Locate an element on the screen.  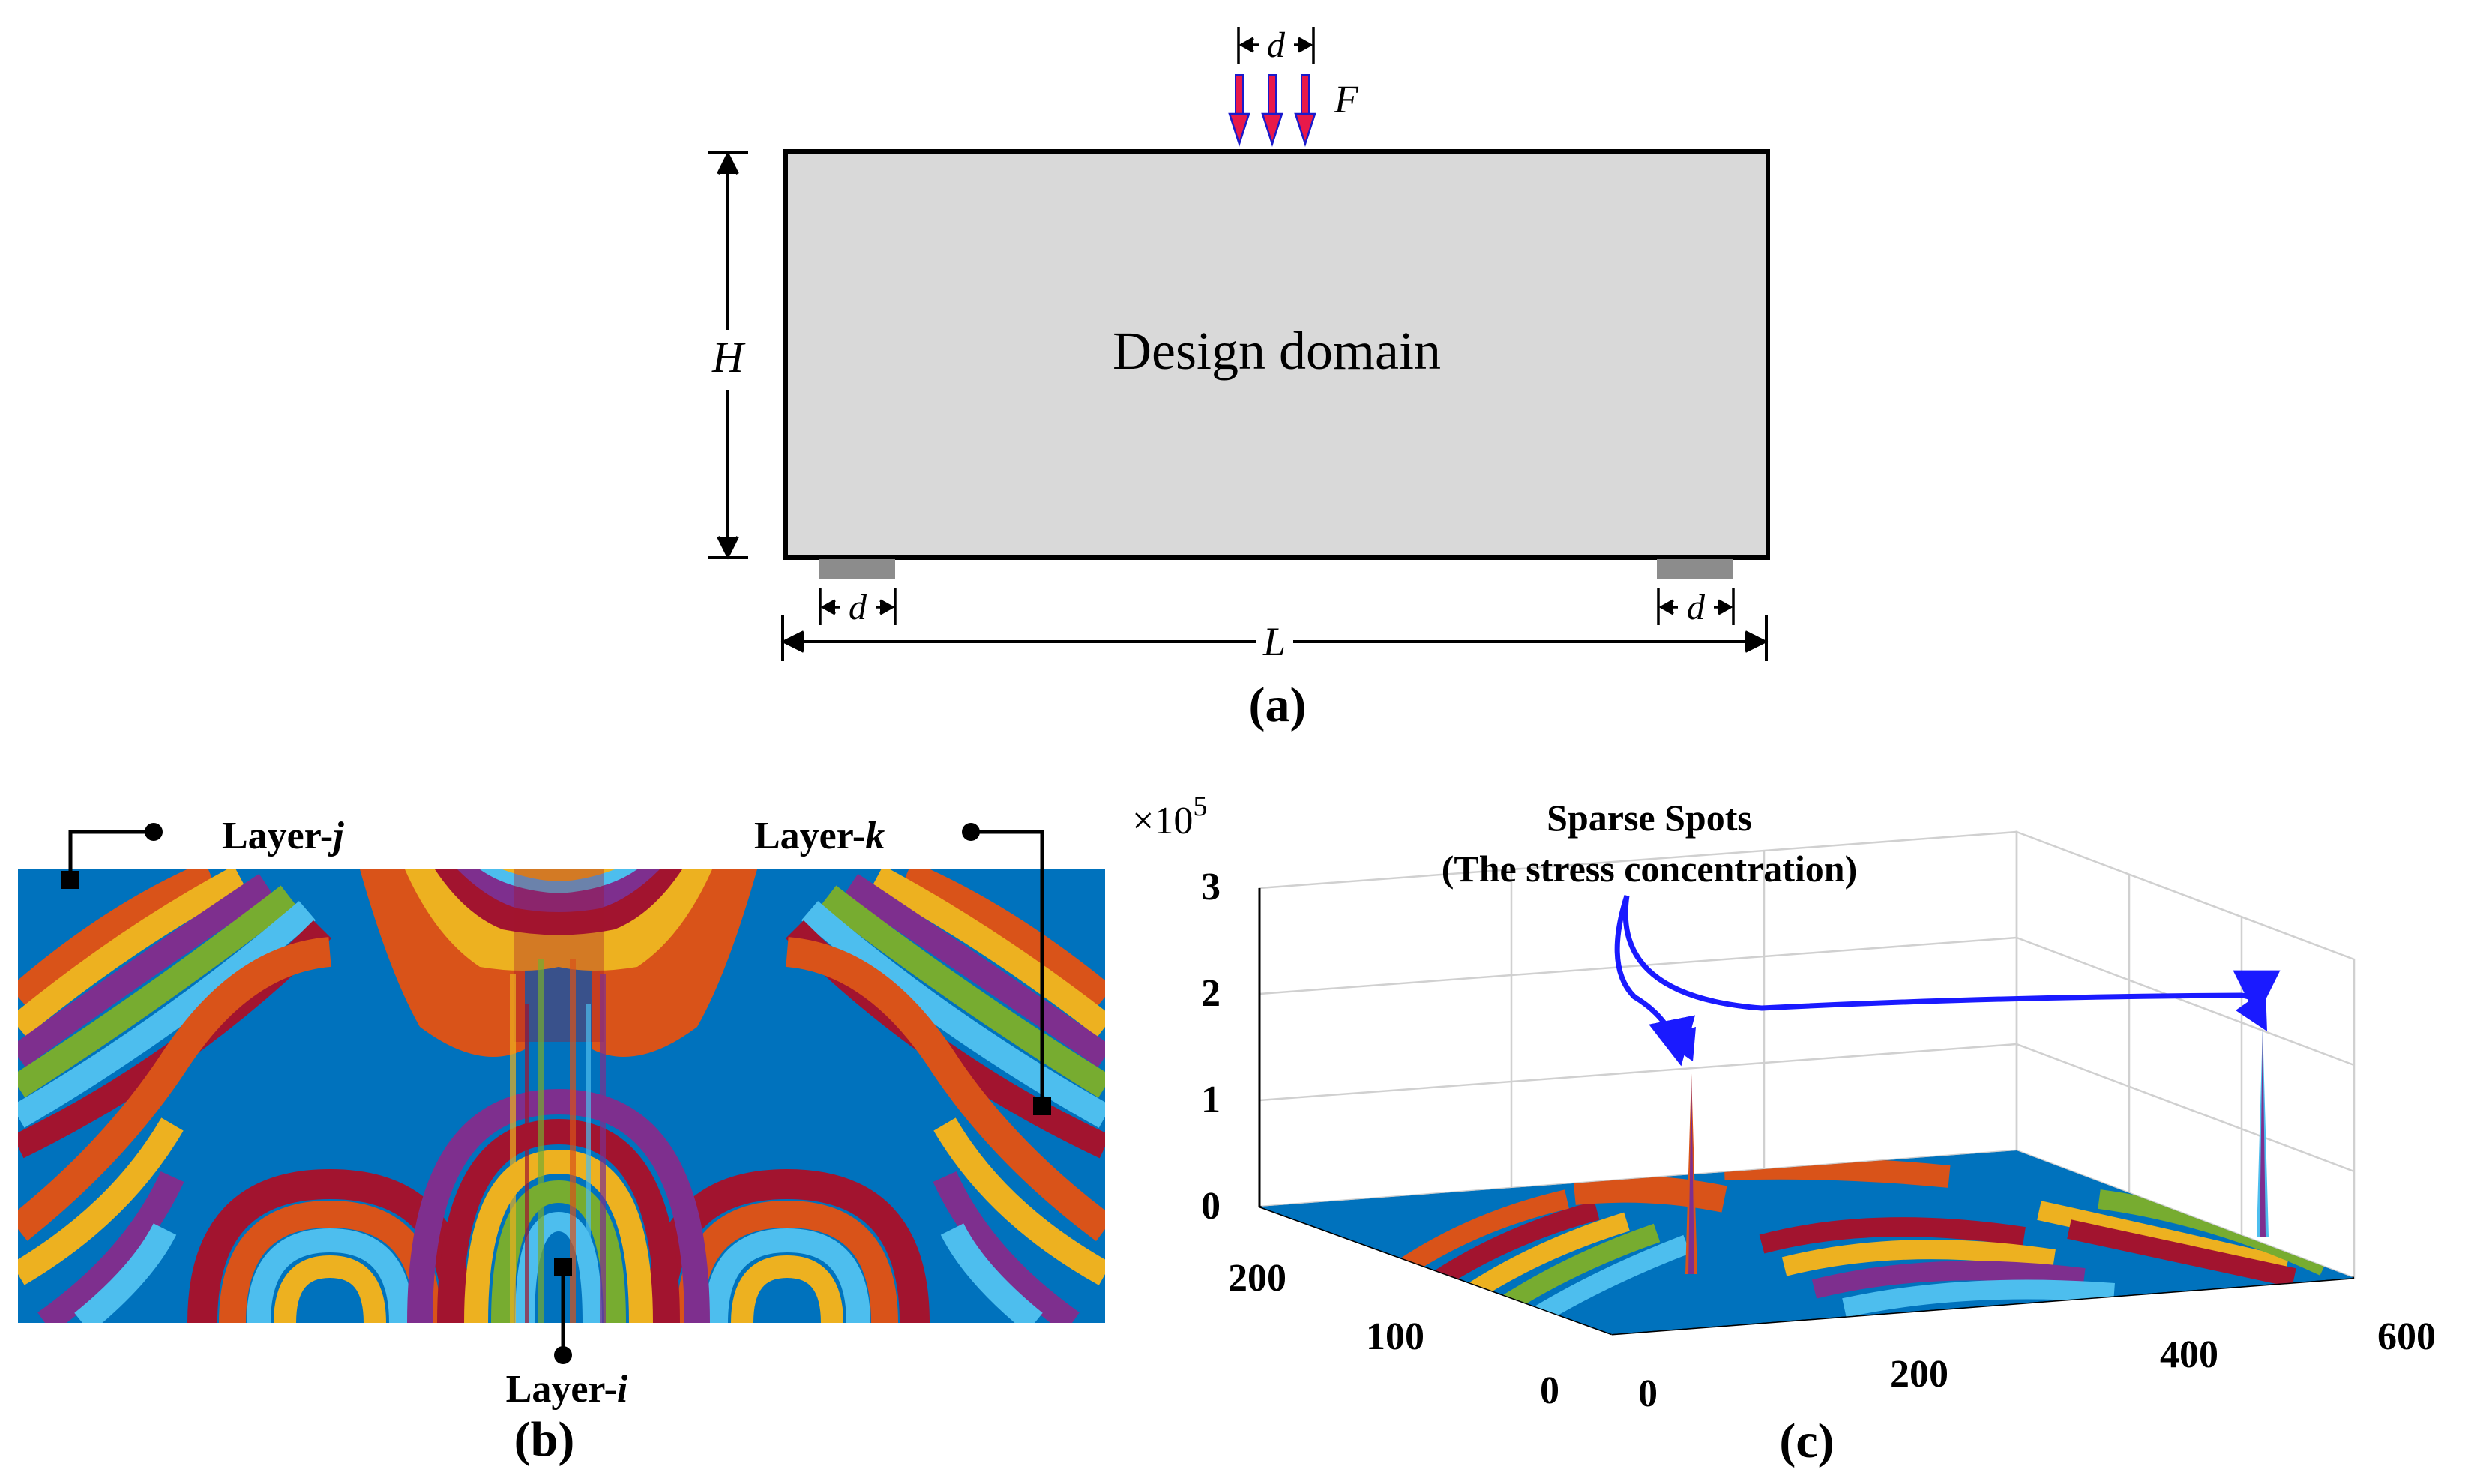
y-tick-label: 100 is located at coordinates (1395, 1337).